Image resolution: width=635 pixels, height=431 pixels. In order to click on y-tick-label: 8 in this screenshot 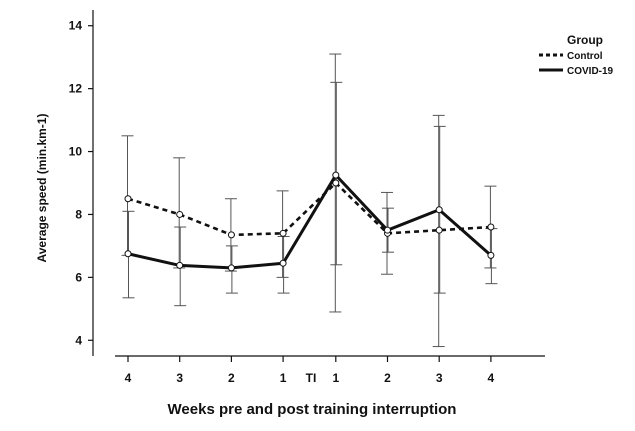, I will do `click(78, 214)`.